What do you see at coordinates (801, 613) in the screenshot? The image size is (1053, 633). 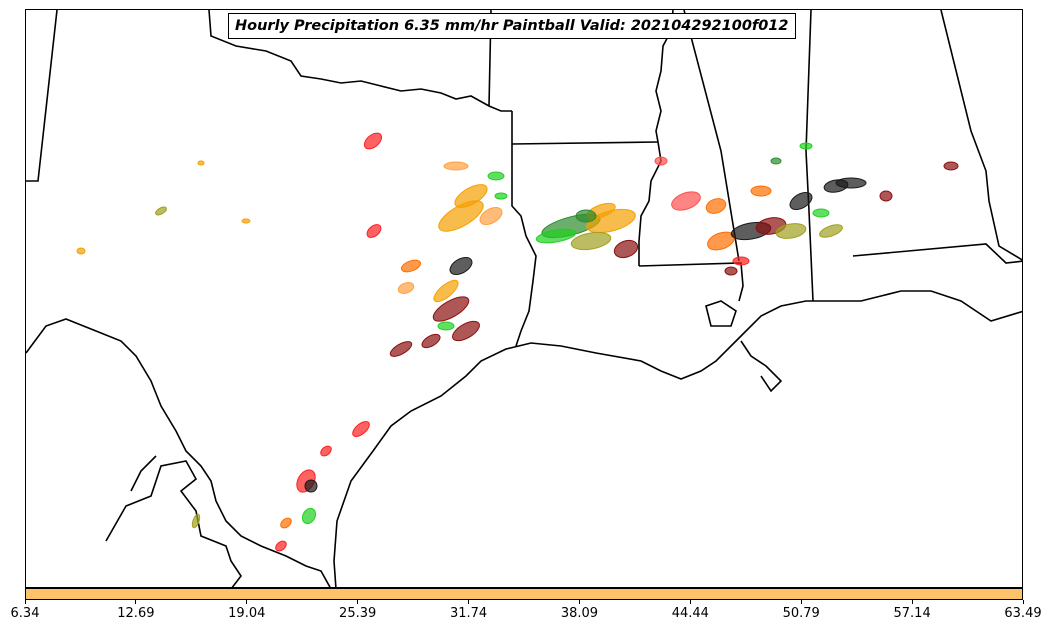 I see `colorbar-tick-label: 50.79` at bounding box center [801, 613].